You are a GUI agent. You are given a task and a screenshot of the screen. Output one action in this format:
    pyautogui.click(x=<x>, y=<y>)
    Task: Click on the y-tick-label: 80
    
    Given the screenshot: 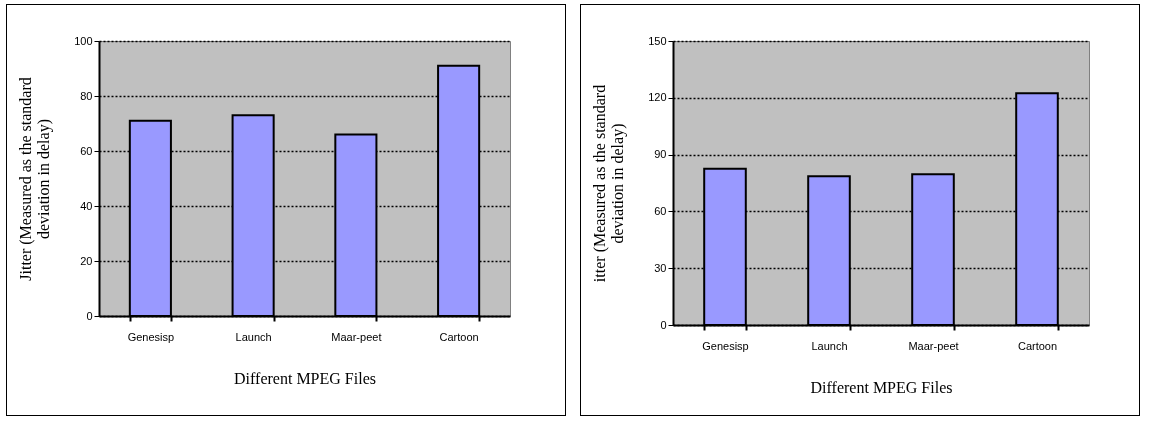 What is the action you would take?
    pyautogui.click(x=86, y=95)
    